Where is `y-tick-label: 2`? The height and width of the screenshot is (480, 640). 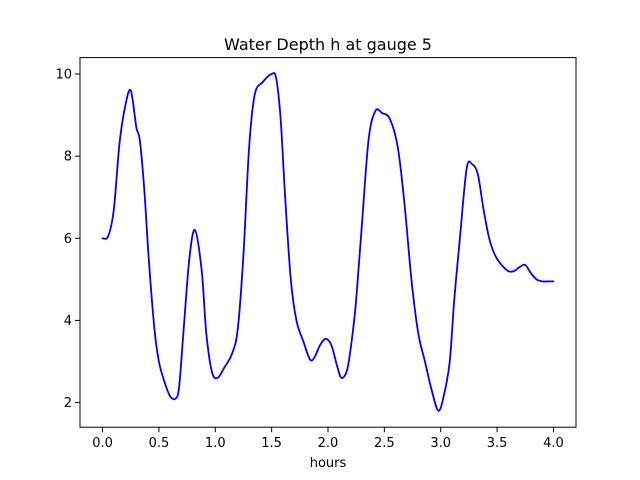
y-tick-label: 2 is located at coordinates (68, 403).